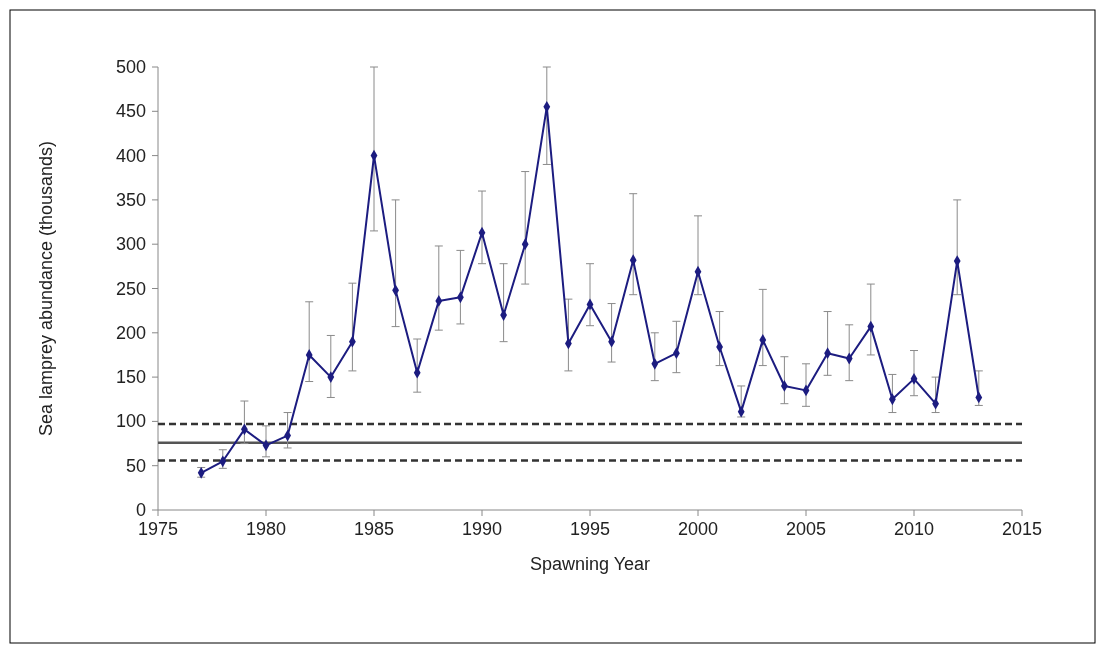 The width and height of the screenshot is (1105, 653). What do you see at coordinates (482, 529) in the screenshot?
I see `x-tick-label: 1990` at bounding box center [482, 529].